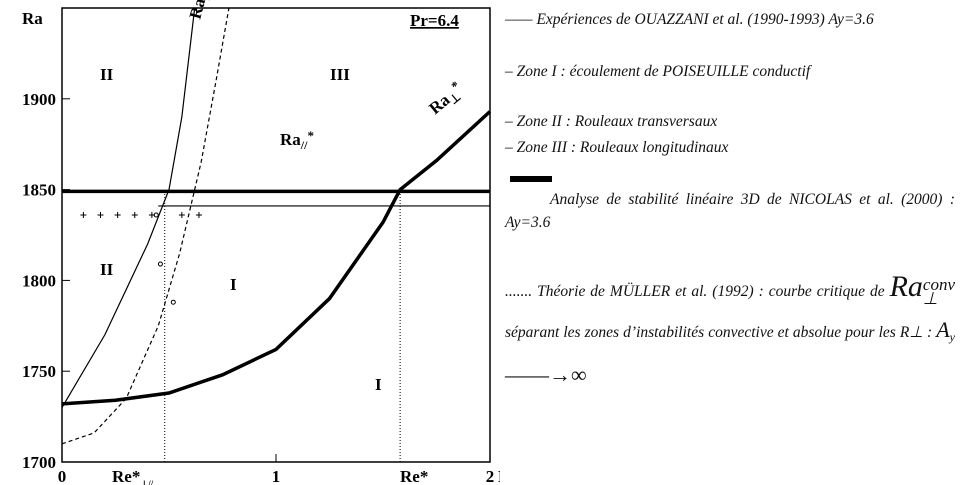 This screenshot has width=962, height=485. I want to click on y-tick-label: 1900, so click(39, 99).